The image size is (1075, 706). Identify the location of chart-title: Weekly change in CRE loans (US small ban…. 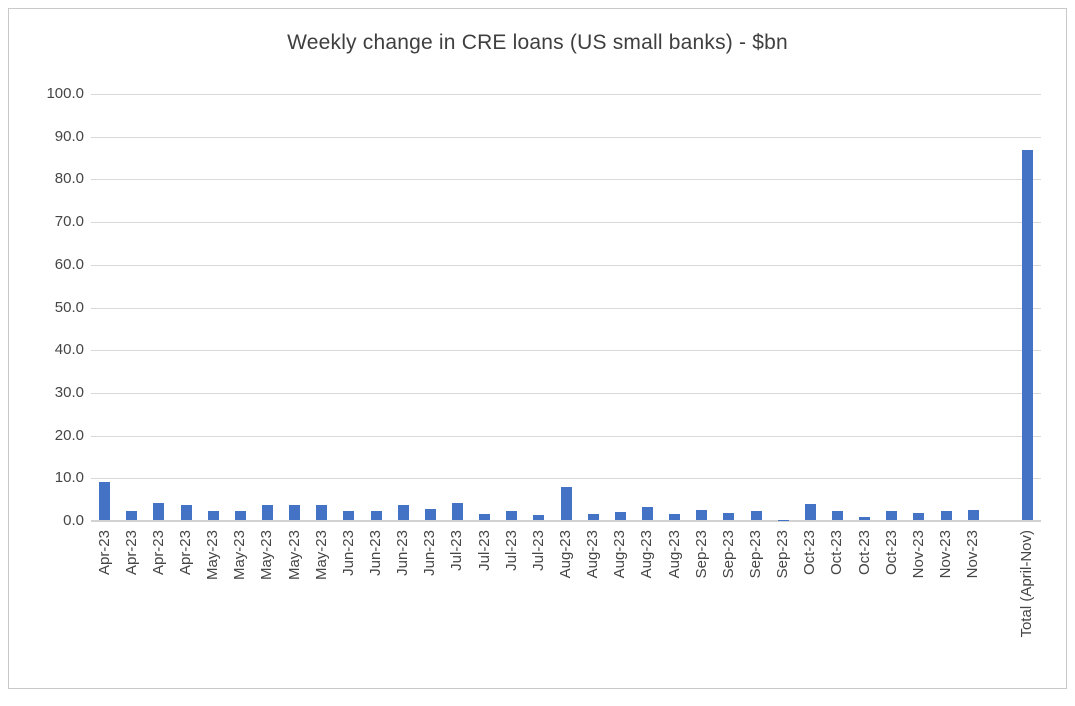
(537, 42).